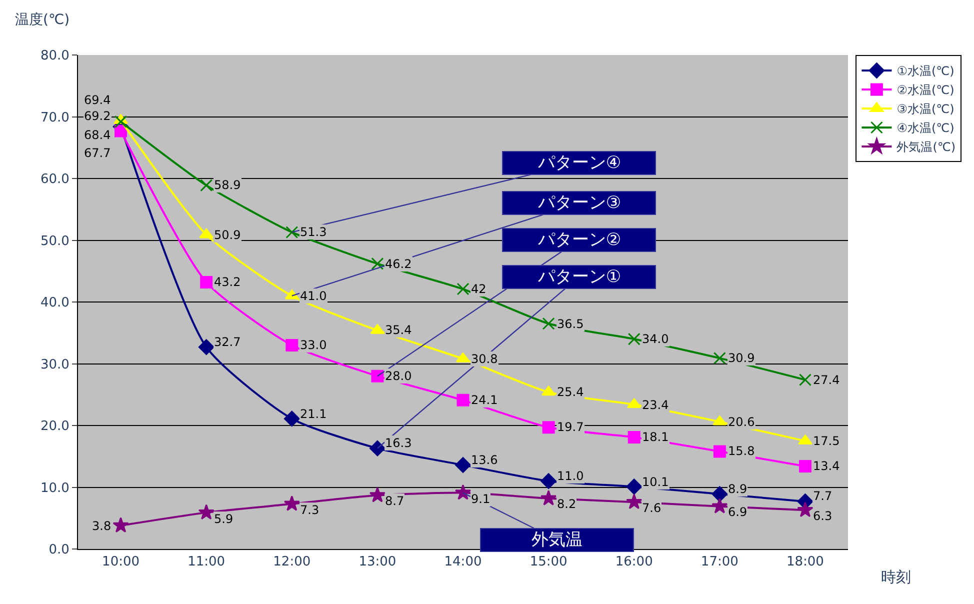 The image size is (974, 604). What do you see at coordinates (98, 135) in the screenshot?
I see `callout-label: 68.4` at bounding box center [98, 135].